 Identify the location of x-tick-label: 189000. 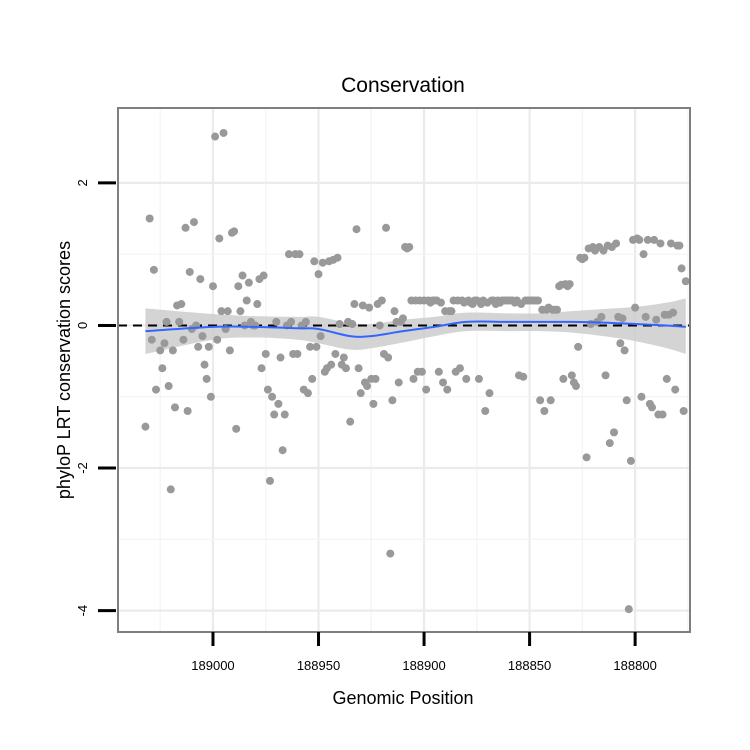
(212, 665).